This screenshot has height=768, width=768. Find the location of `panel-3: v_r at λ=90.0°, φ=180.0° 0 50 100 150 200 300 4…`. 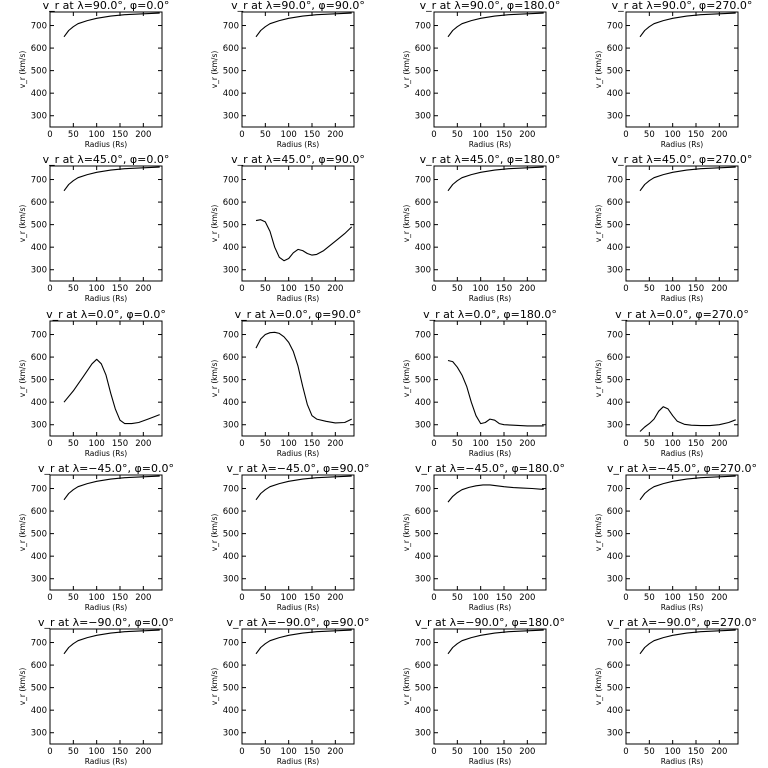

panel-3: v_r at λ=90.0°, φ=180.0° 0 50 100 150 200 300 4… is located at coordinates (481, 74).